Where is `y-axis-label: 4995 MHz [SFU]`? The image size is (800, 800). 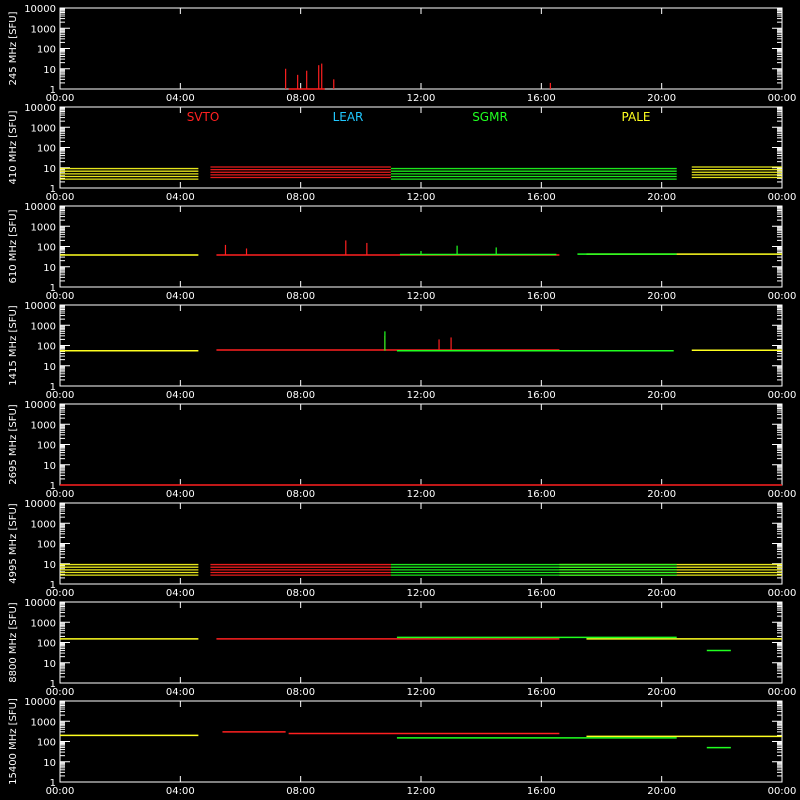
y-axis-label: 4995 MHz [SFU] is located at coordinates (13, 543).